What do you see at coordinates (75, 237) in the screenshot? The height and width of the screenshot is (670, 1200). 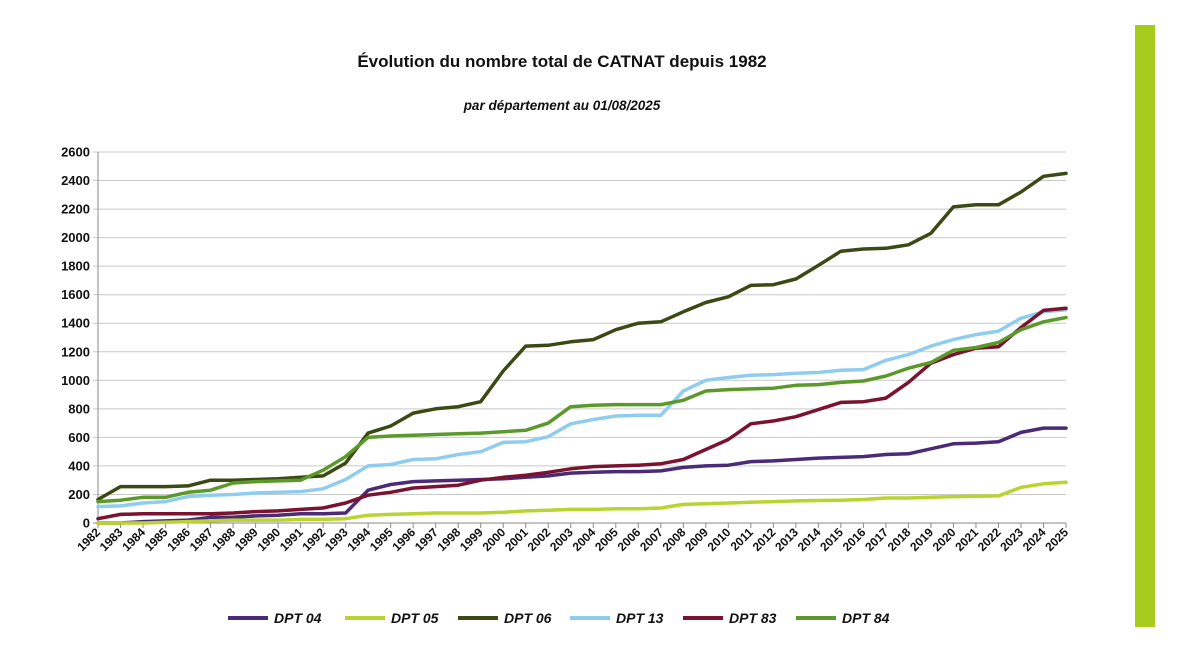 I see `y-tick-label: 2000` at bounding box center [75, 237].